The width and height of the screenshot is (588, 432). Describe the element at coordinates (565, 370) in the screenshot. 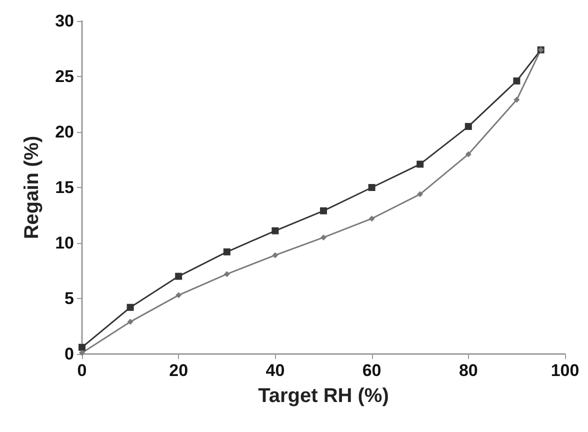

I see `x-tick-label: 100` at that location.